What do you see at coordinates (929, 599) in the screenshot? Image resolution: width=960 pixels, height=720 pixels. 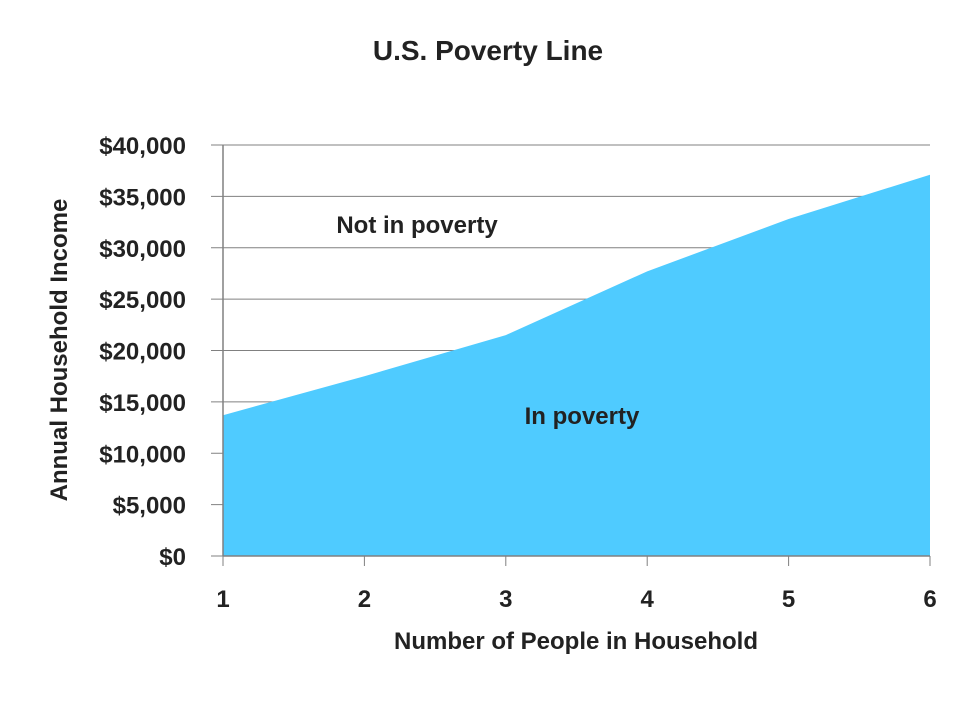 I see `x-tick-label: 6` at bounding box center [929, 599].